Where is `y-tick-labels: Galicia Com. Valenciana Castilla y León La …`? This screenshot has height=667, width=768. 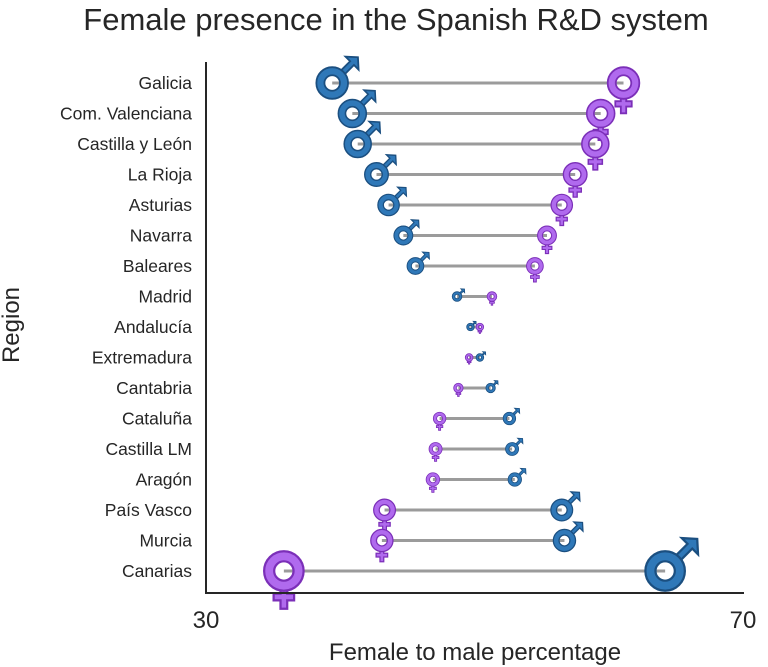
y-tick-labels: Galicia Com. Valenciana Castilla y León La … is located at coordinates (126, 327).